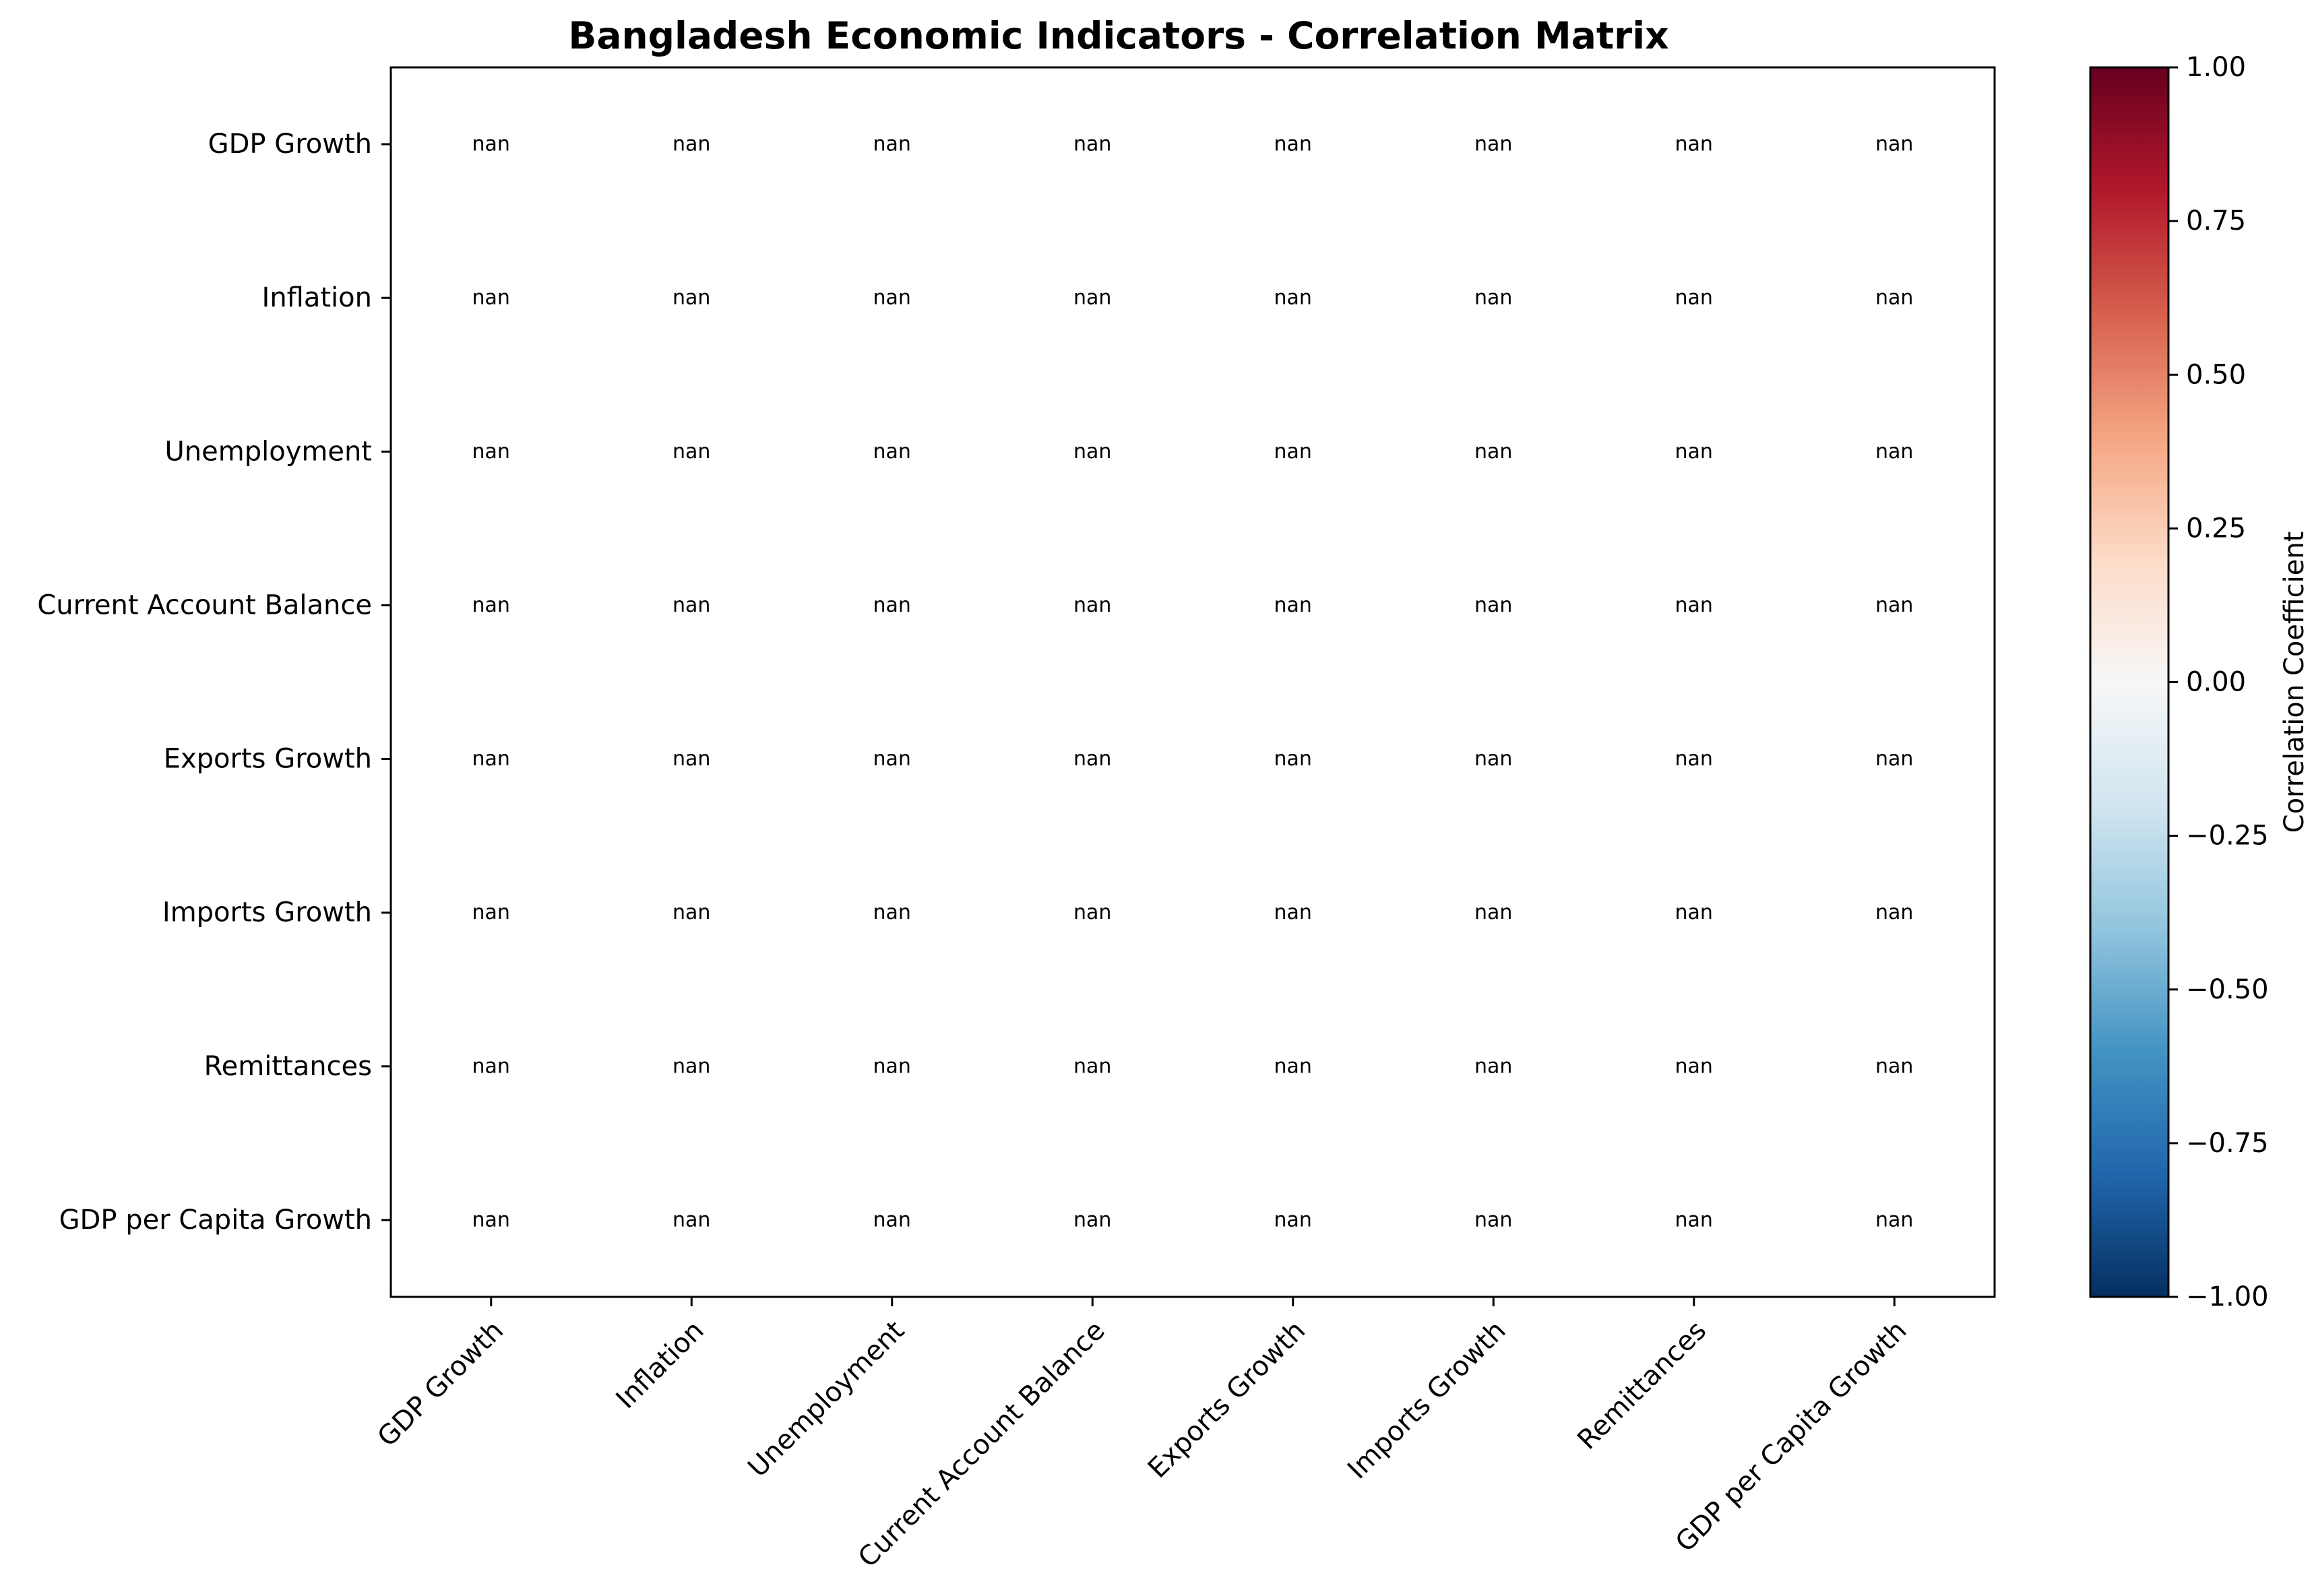 The width and height of the screenshot is (2312, 1596). What do you see at coordinates (268, 759) in the screenshot?
I see `y-tick-label-exports-growth: Exports Growth` at bounding box center [268, 759].